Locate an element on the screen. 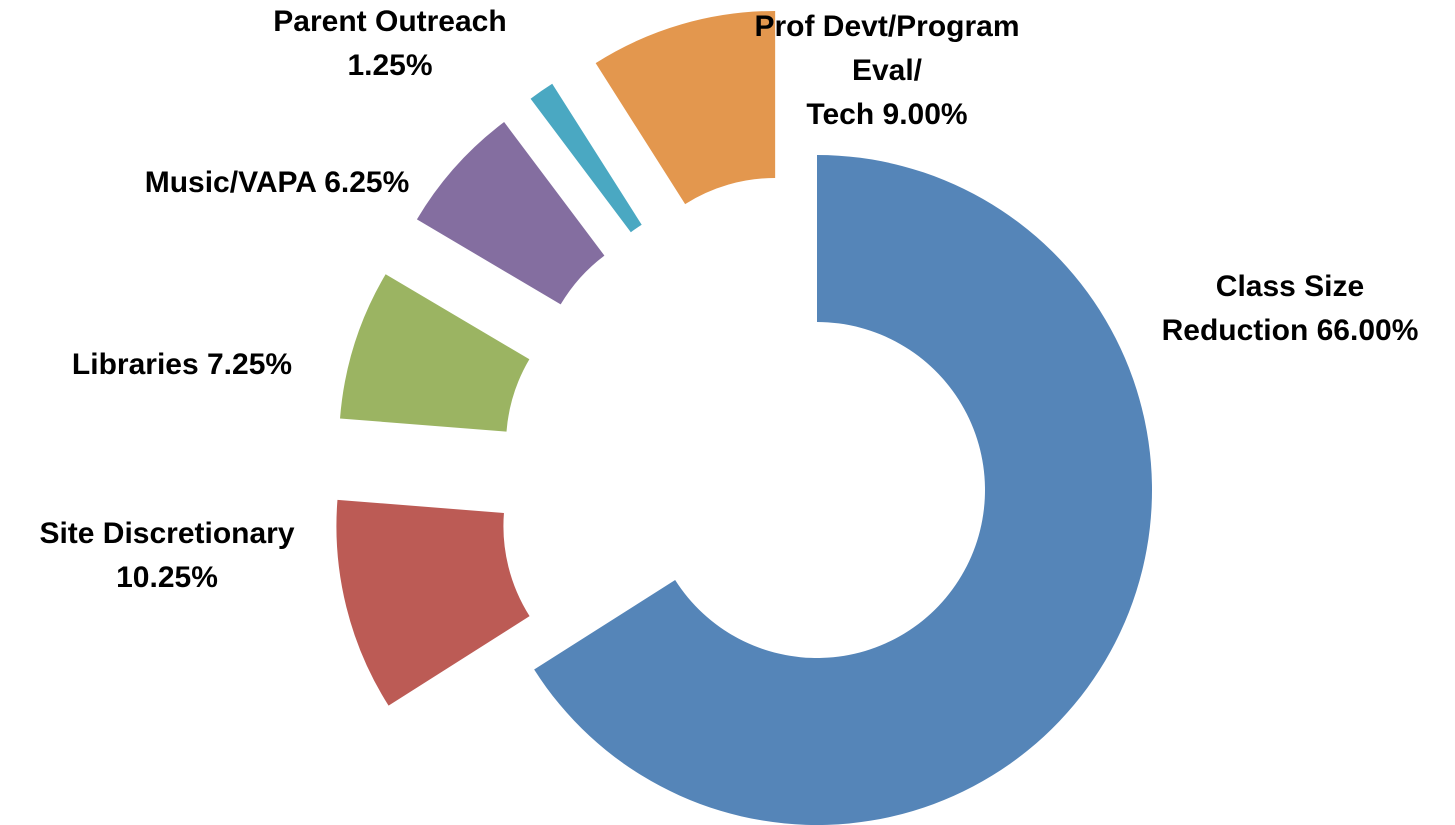 This screenshot has height=825, width=1455. category-name: Prof Devt/Program Eval/ Tech is located at coordinates (887, 70).